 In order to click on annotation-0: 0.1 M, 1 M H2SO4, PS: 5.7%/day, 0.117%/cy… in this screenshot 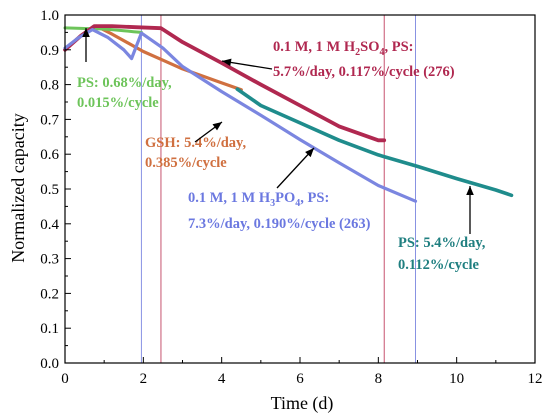, I will do `click(364, 59)`.